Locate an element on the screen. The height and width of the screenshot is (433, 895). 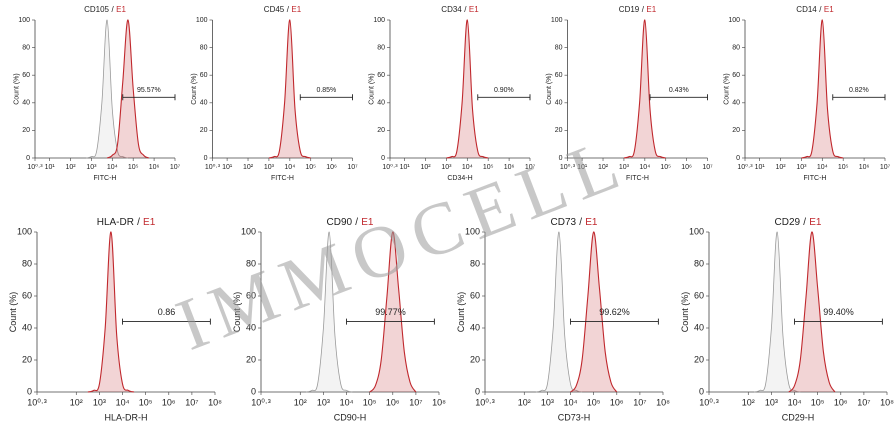
x-axis-label: CD34-H is located at coordinates (459, 178).